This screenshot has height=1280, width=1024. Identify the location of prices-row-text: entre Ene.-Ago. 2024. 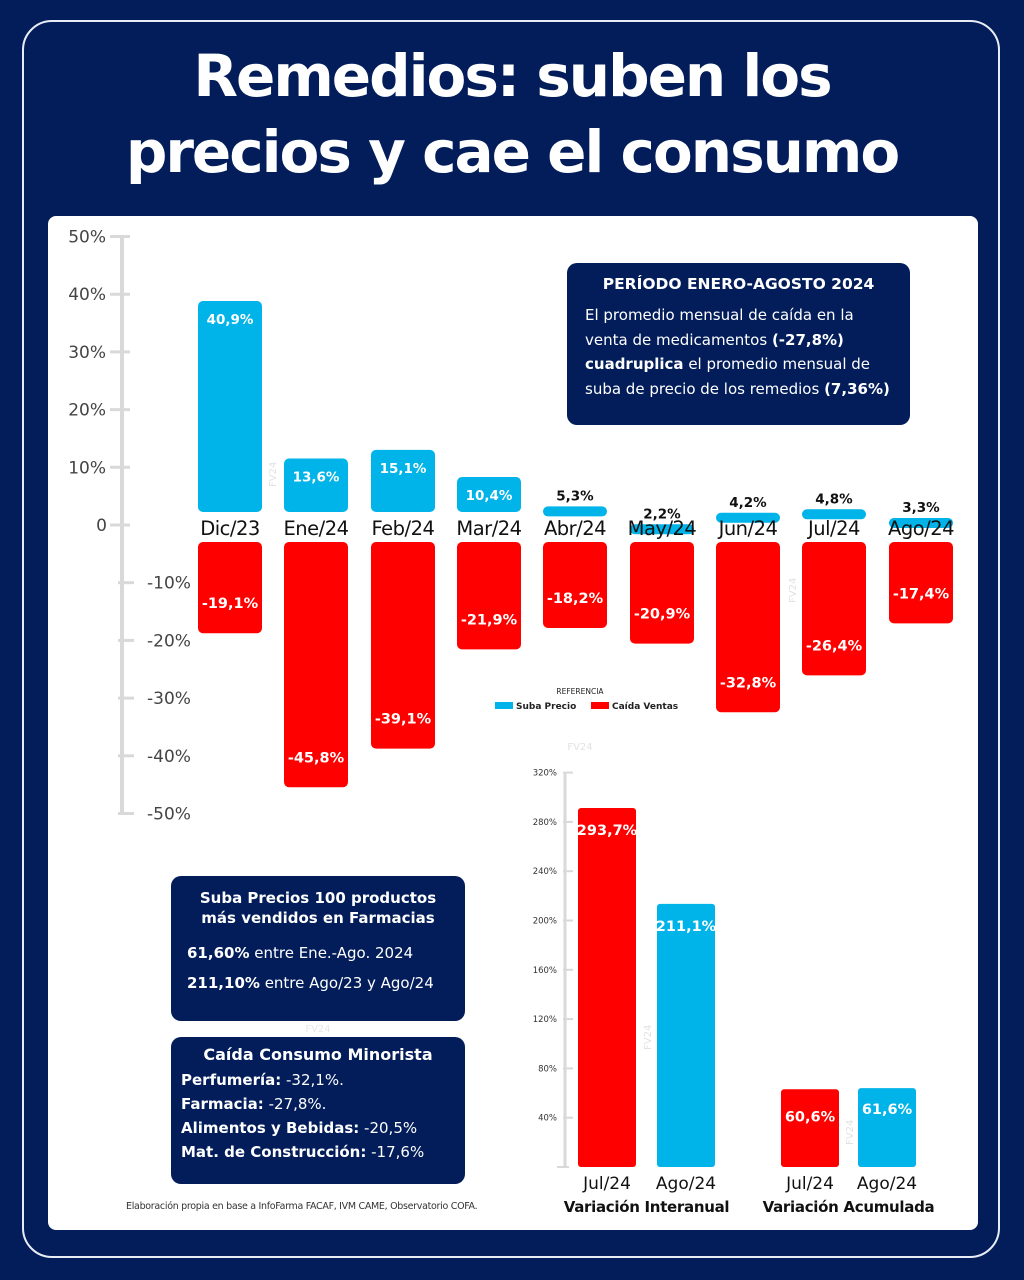
(331, 953).